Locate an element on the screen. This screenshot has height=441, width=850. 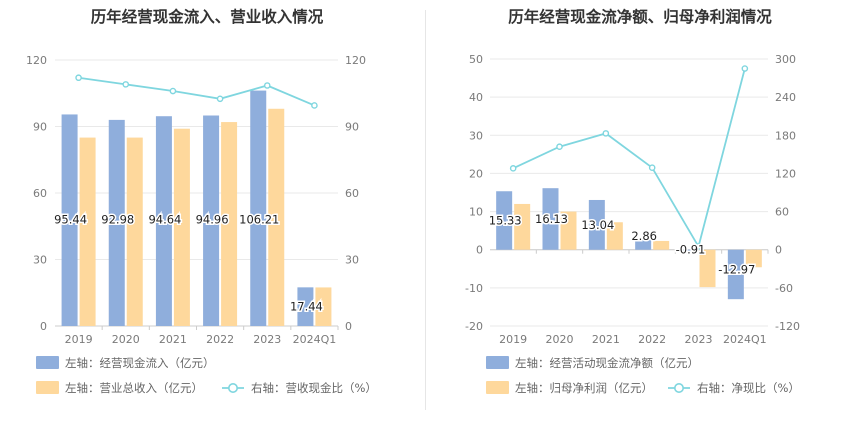
y-left-tick-label: 10 is located at coordinates (476, 212).